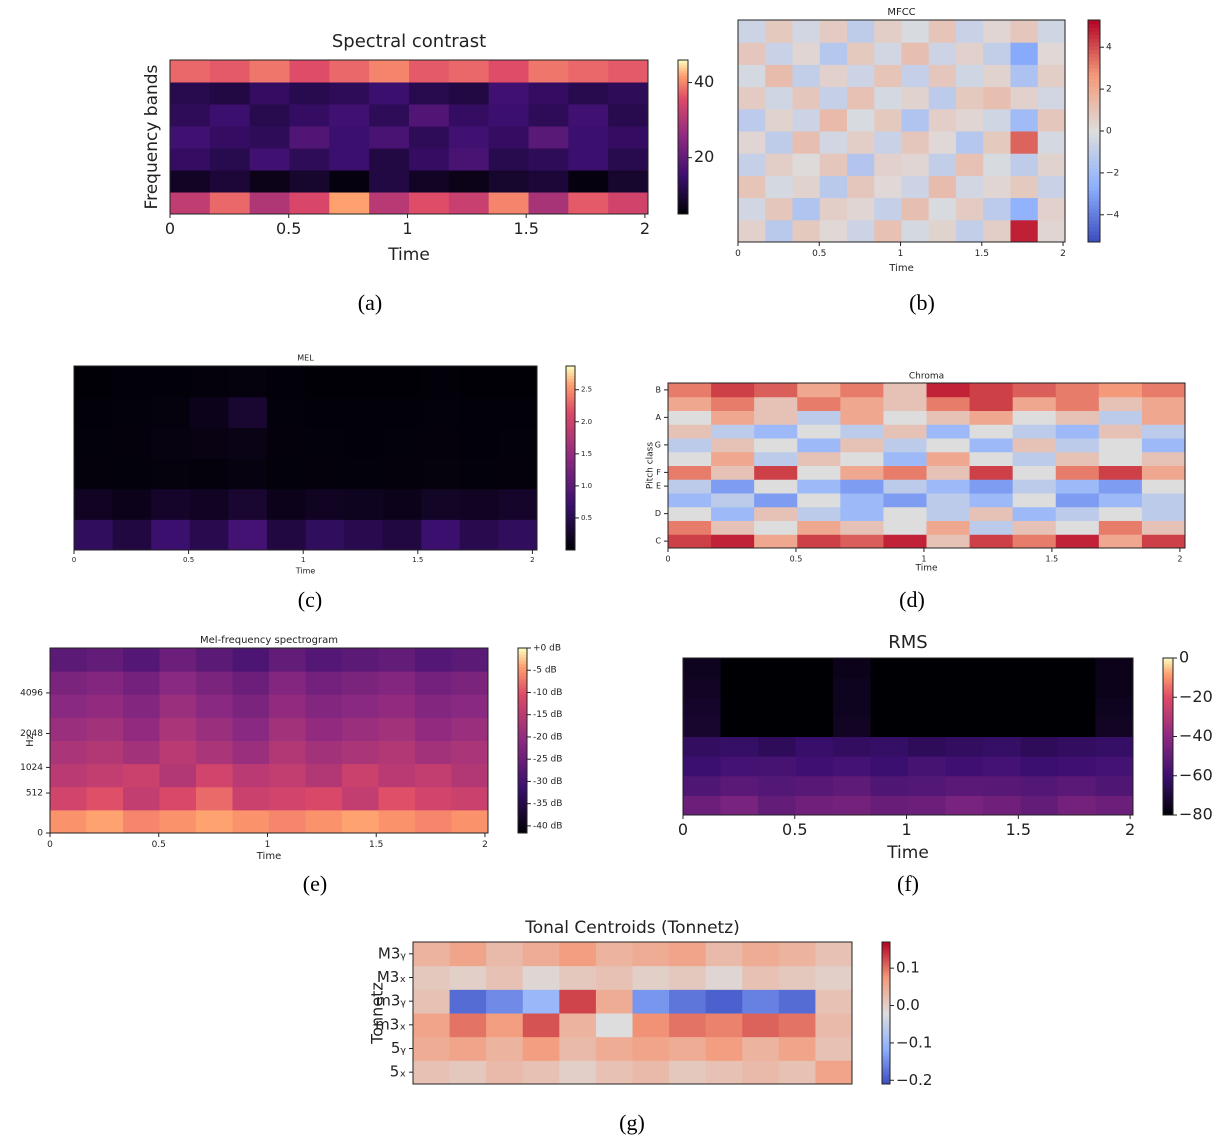 The height and width of the screenshot is (1141, 1218). What do you see at coordinates (738, 254) in the screenshot?
I see `x-tick-label: 0` at bounding box center [738, 254].